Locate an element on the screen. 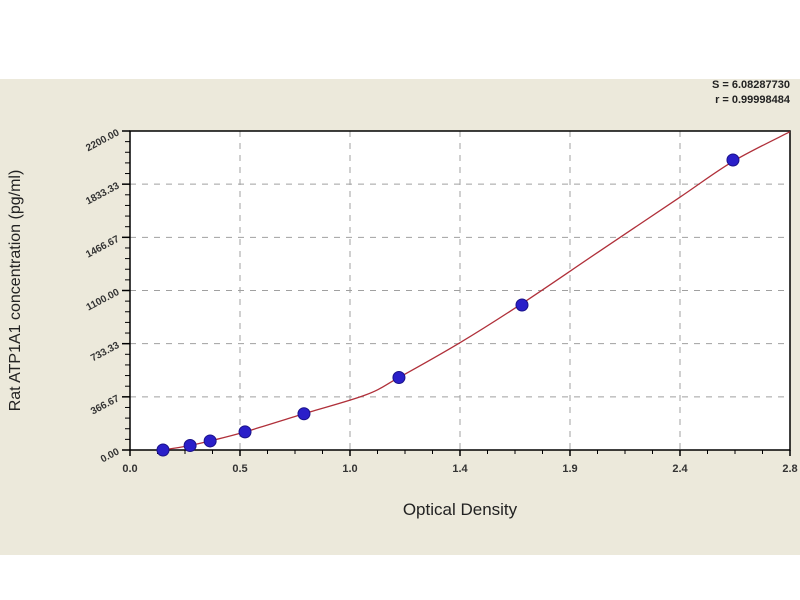 The height and width of the screenshot is (600, 800). y-tick-label: 366.67 is located at coordinates (105, 405).